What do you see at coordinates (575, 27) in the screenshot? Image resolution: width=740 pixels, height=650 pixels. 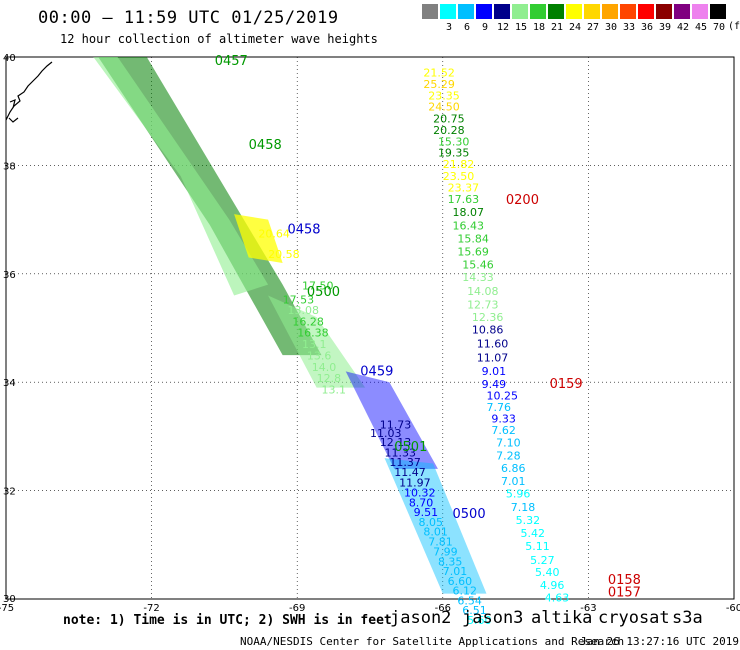 I see `legend-label: 24` at bounding box center [575, 27].